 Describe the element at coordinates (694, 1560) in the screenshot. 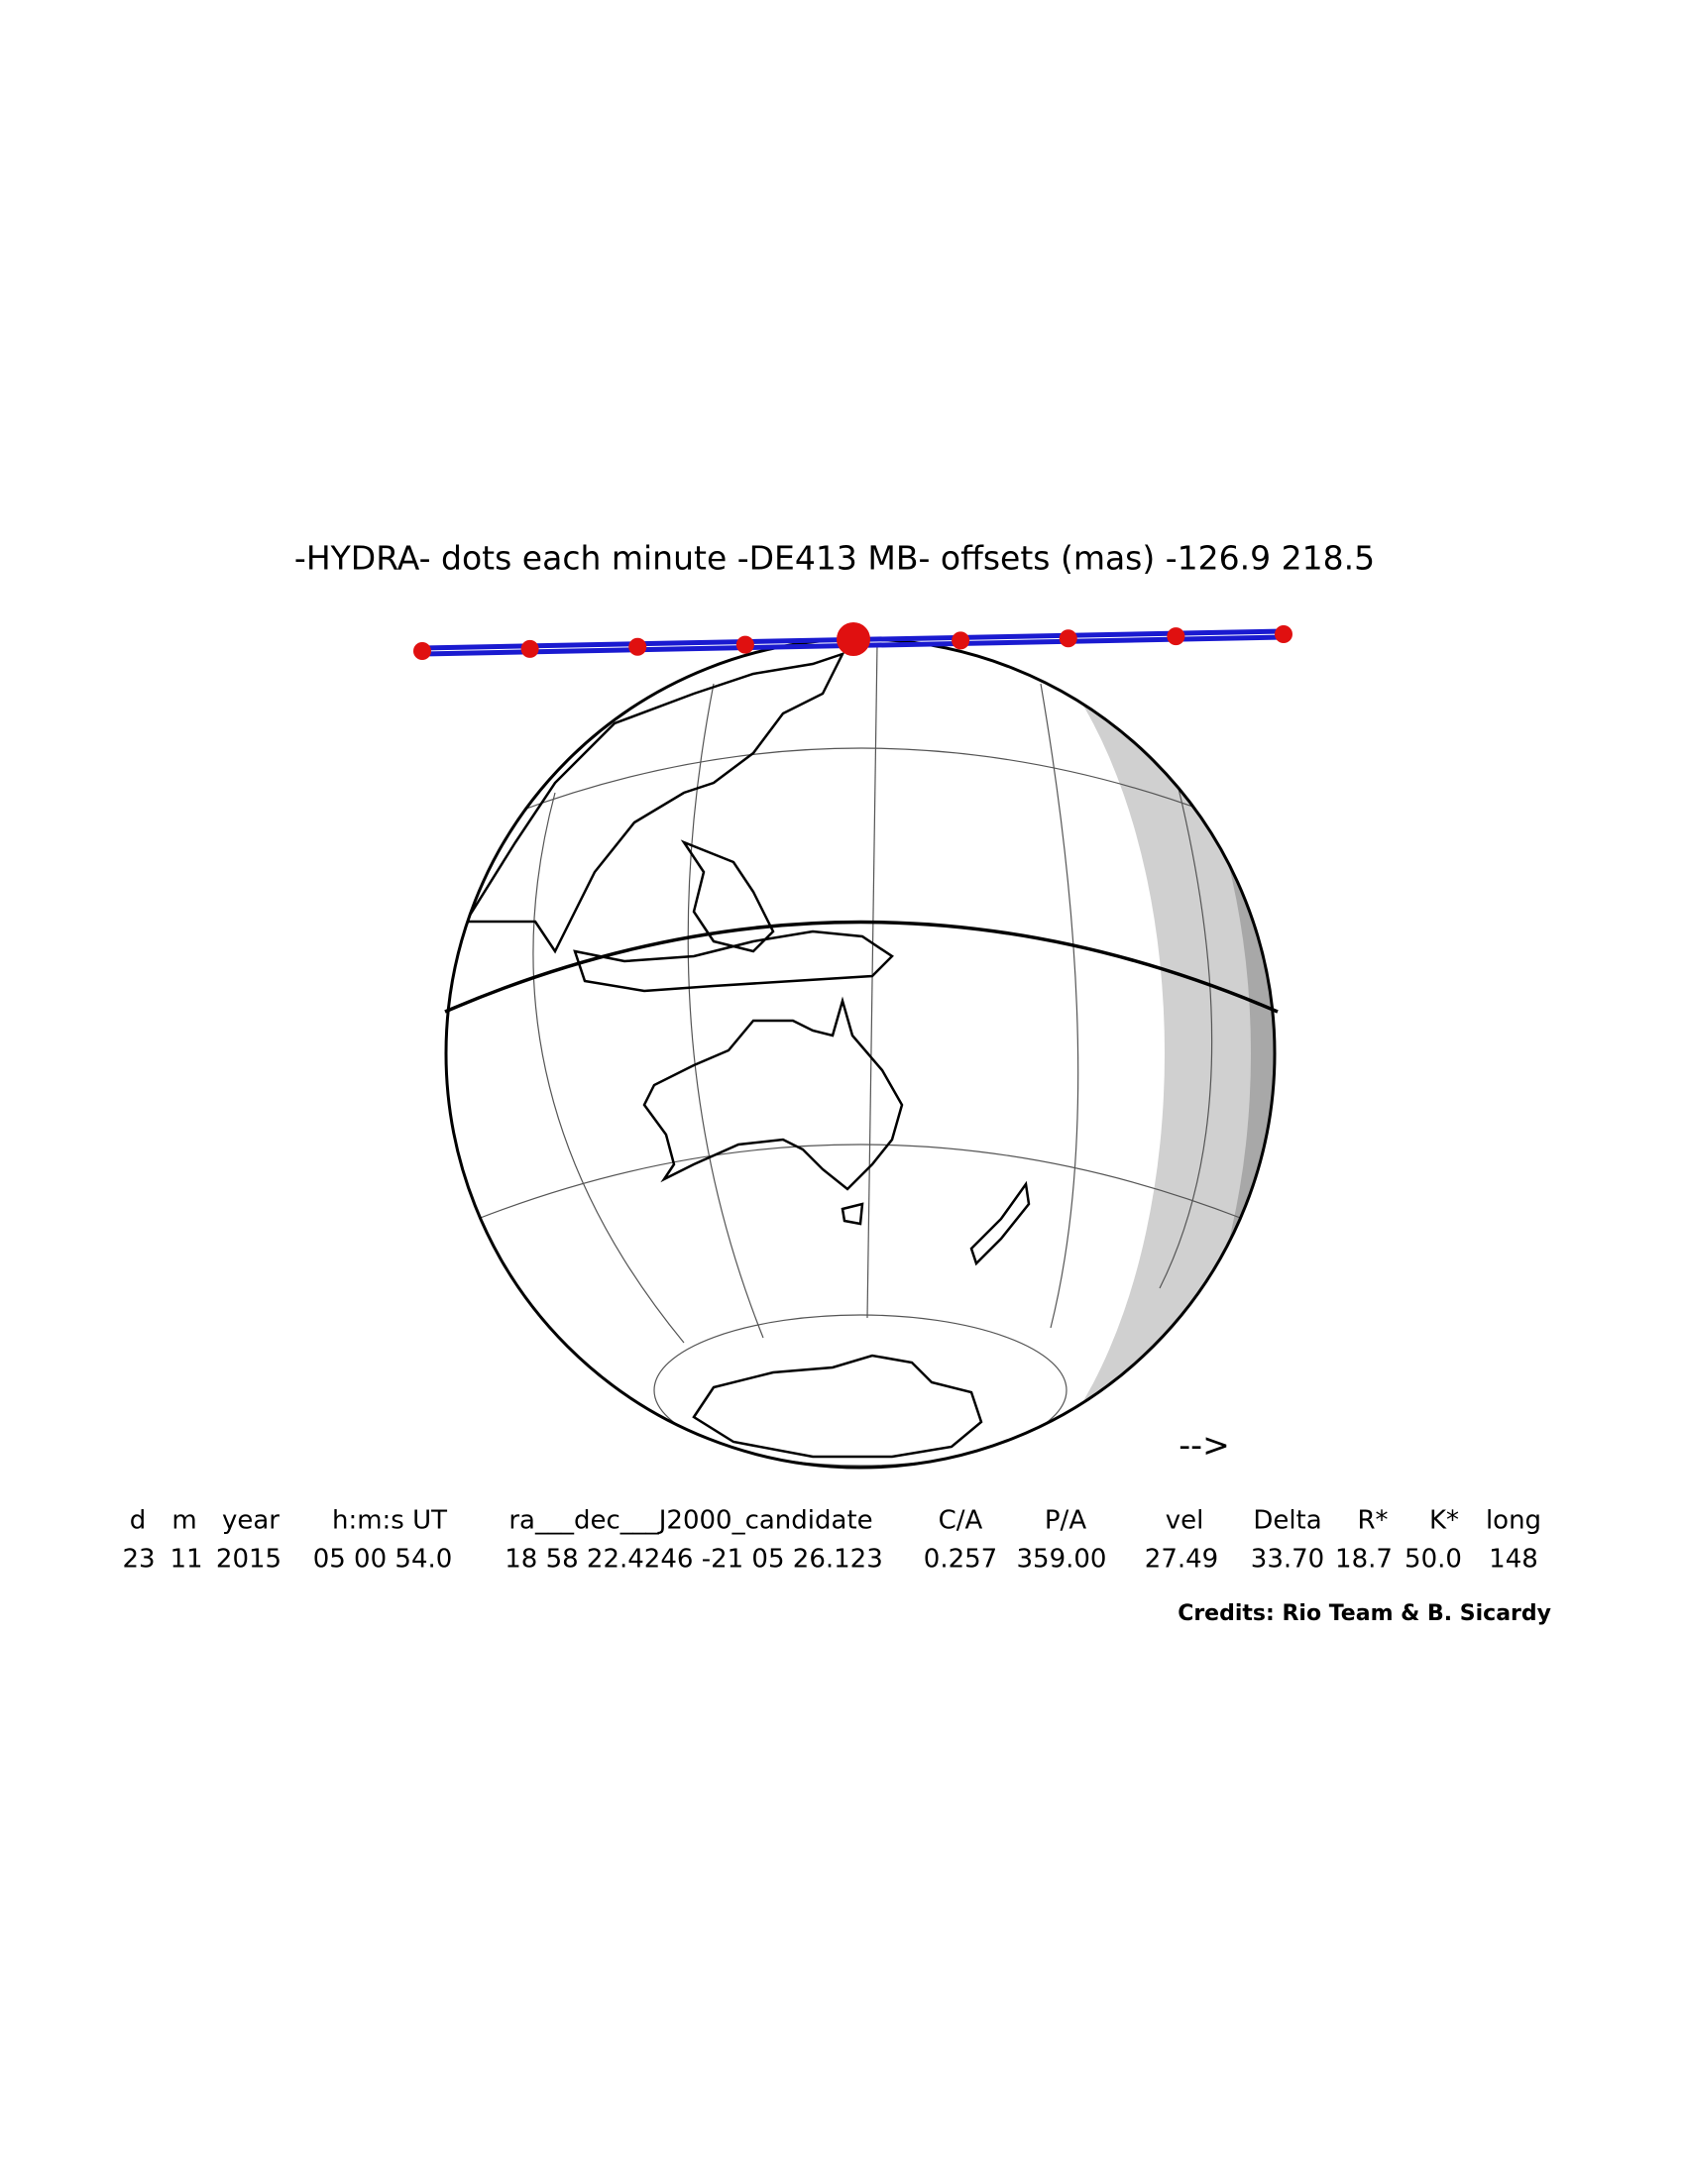

I see `table-value: 18 58 22.4246 -21 05 26.123` at that location.